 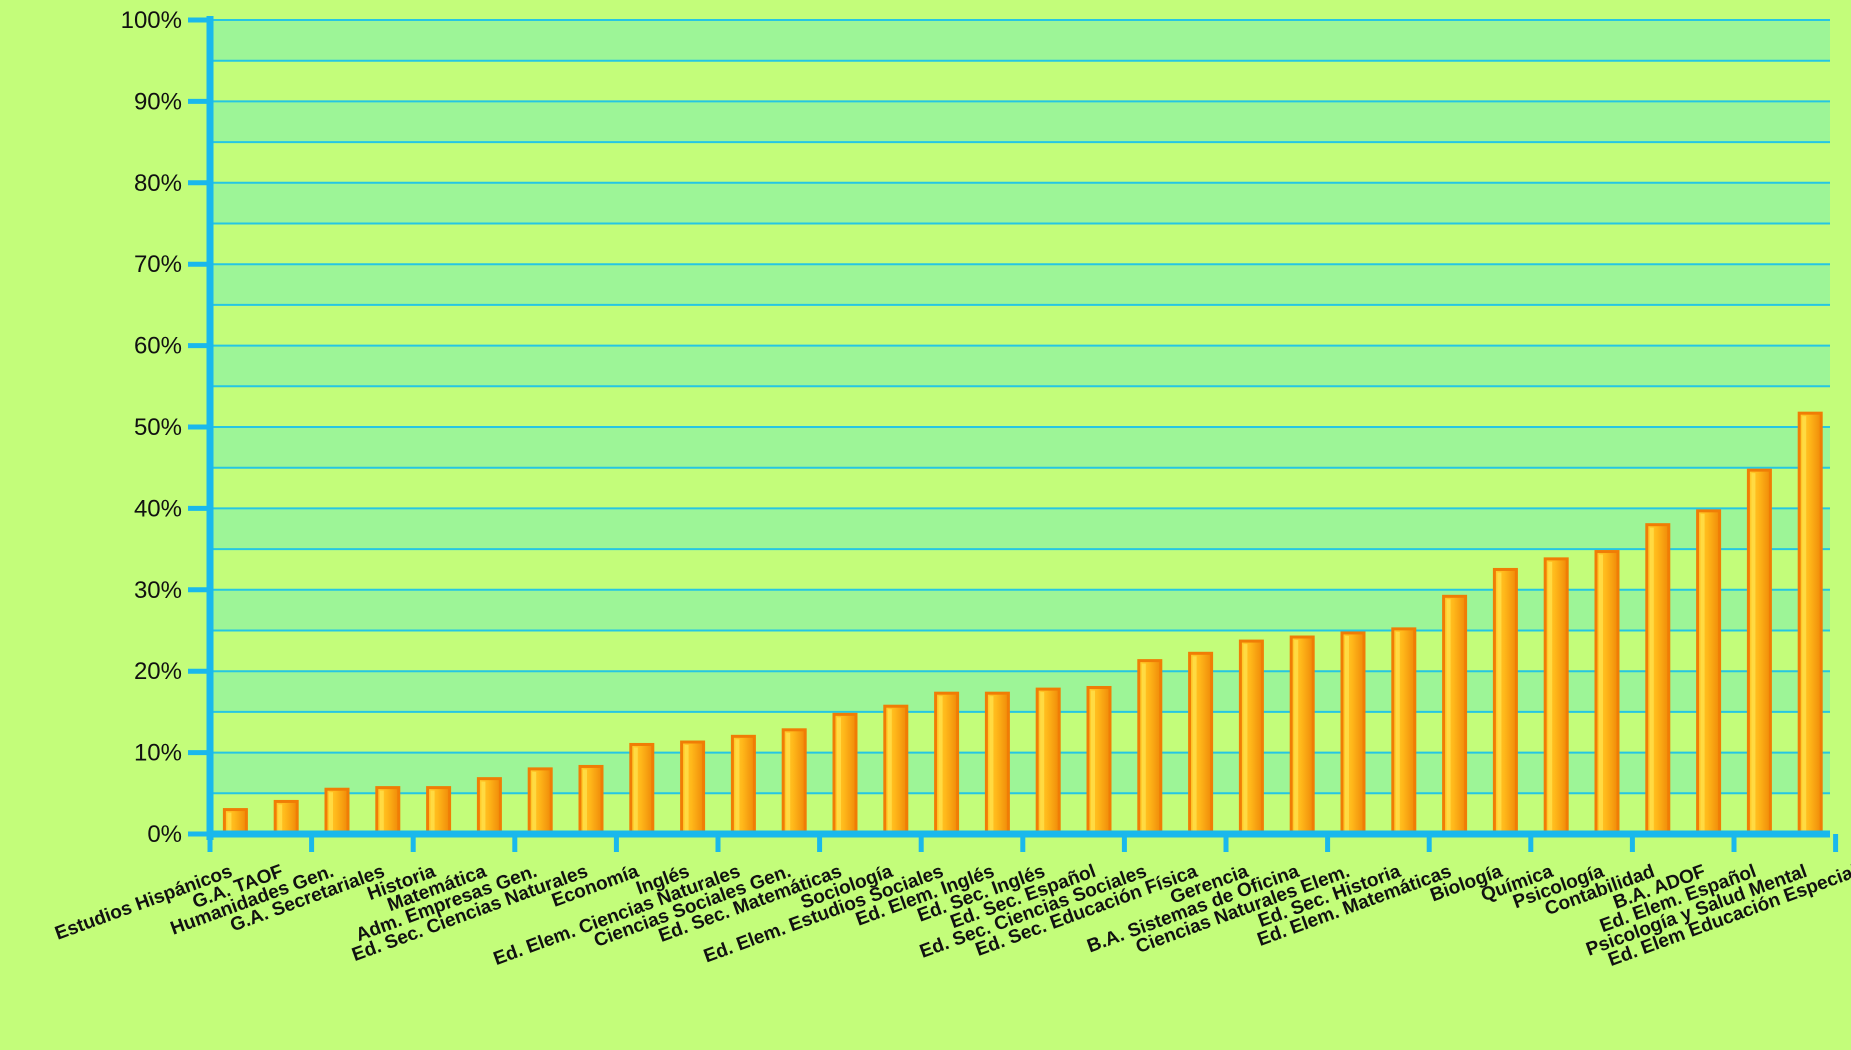 What do you see at coordinates (158, 508) in the screenshot?
I see `y-tick-label: 40%` at bounding box center [158, 508].